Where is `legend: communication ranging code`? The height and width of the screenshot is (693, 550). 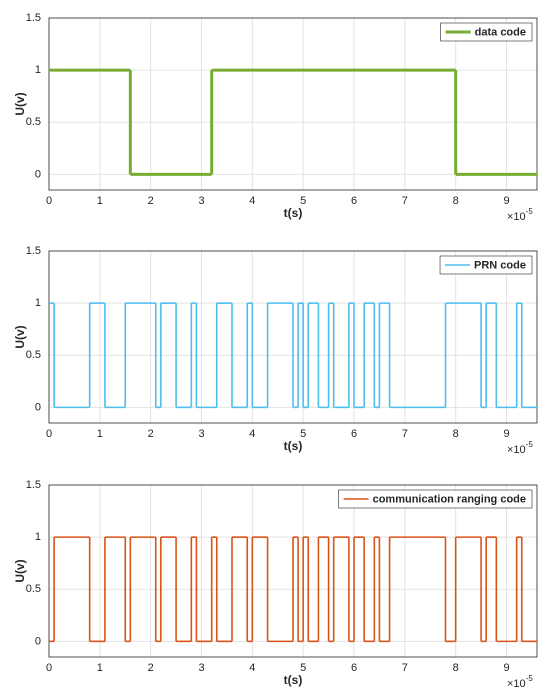
legend: communication ranging code is located at coordinates (435, 499).